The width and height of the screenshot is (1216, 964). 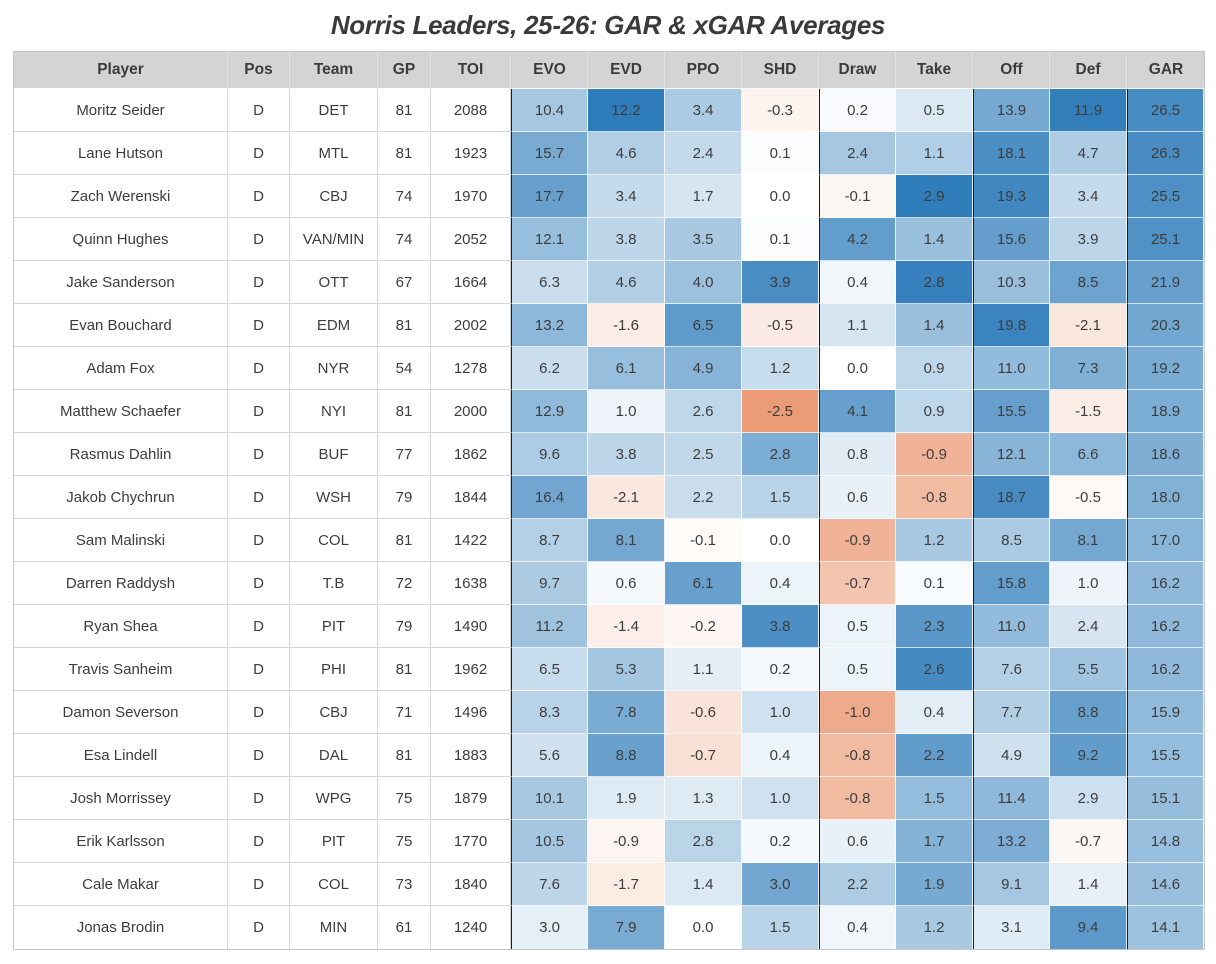 What do you see at coordinates (1088, 755) in the screenshot?
I see `cell-def: 9.2` at bounding box center [1088, 755].